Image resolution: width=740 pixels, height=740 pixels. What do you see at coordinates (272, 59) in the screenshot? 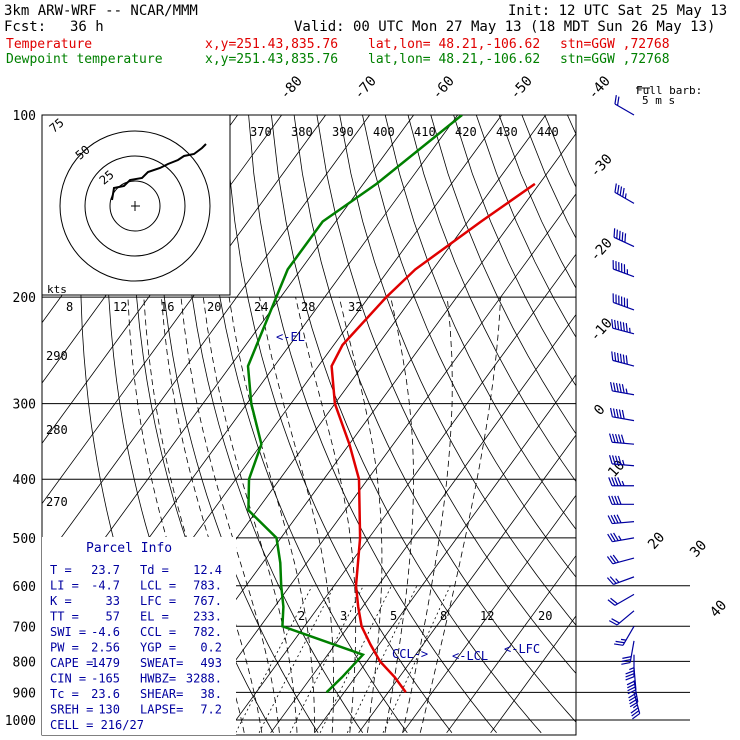
I see `dewpoint-xy: x,y=251.43,835.76` at bounding box center [272, 59].